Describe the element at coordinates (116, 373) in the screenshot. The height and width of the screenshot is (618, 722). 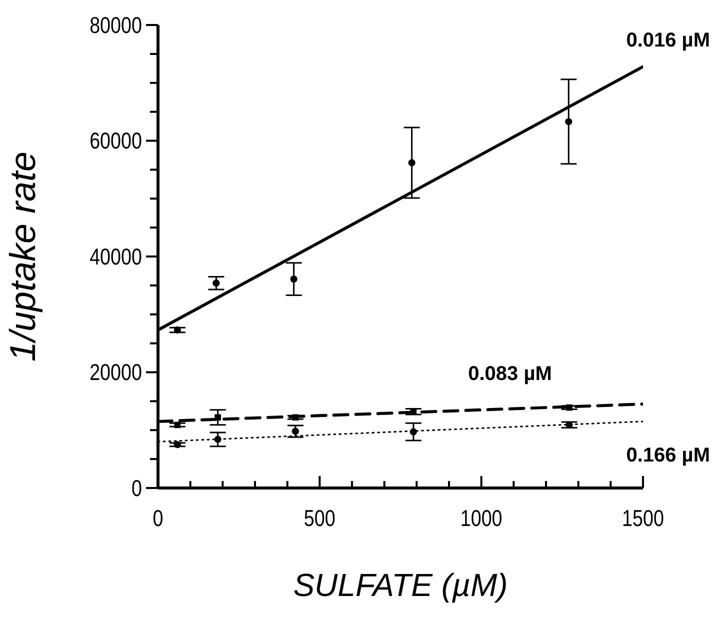
I see `y-tick-label: 20000` at that location.